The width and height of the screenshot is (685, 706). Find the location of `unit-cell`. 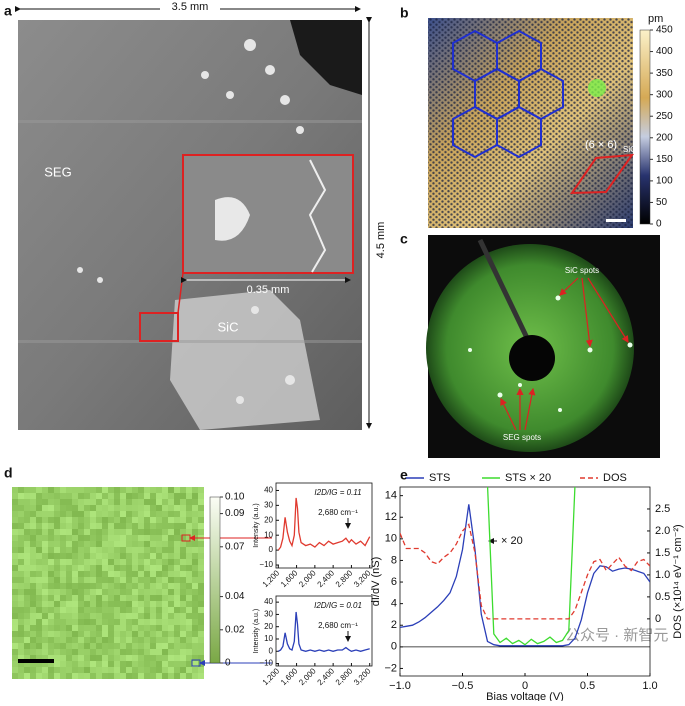

unit-cell is located at coordinates (602, 174).